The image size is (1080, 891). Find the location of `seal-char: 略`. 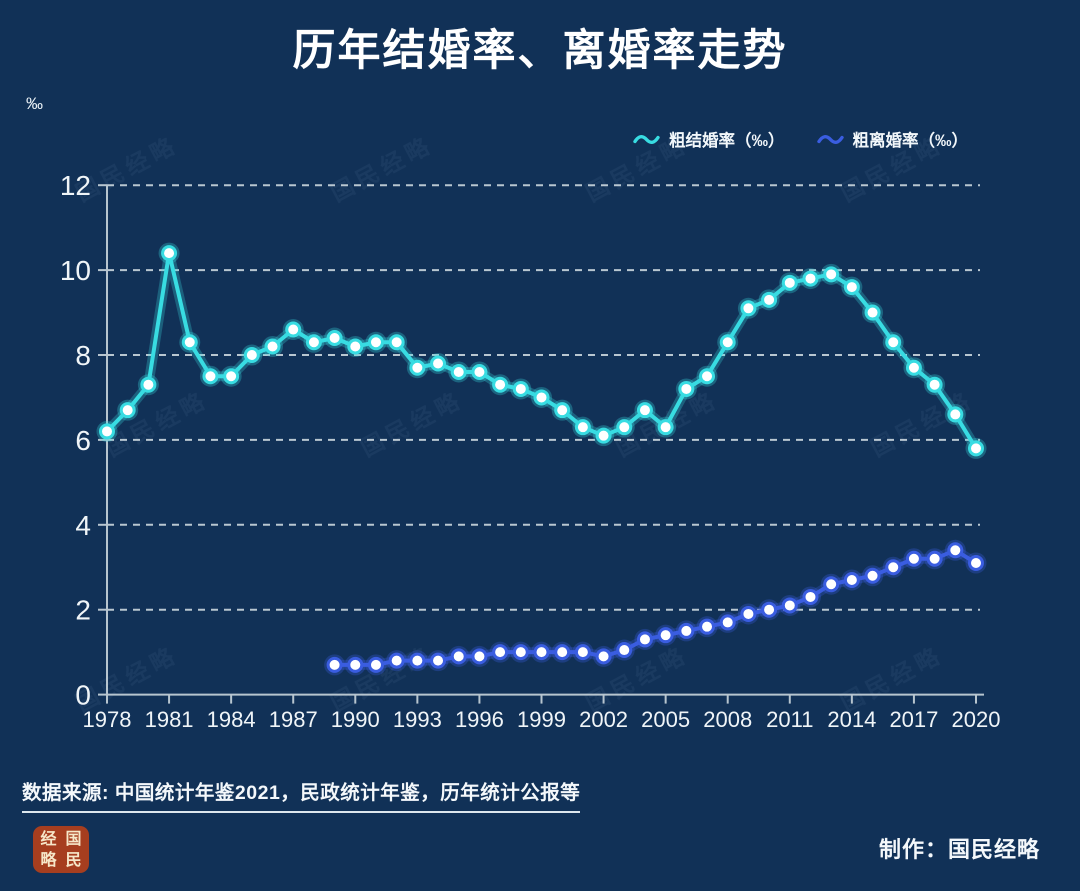

seal-char: 略 is located at coordinates (48, 860).